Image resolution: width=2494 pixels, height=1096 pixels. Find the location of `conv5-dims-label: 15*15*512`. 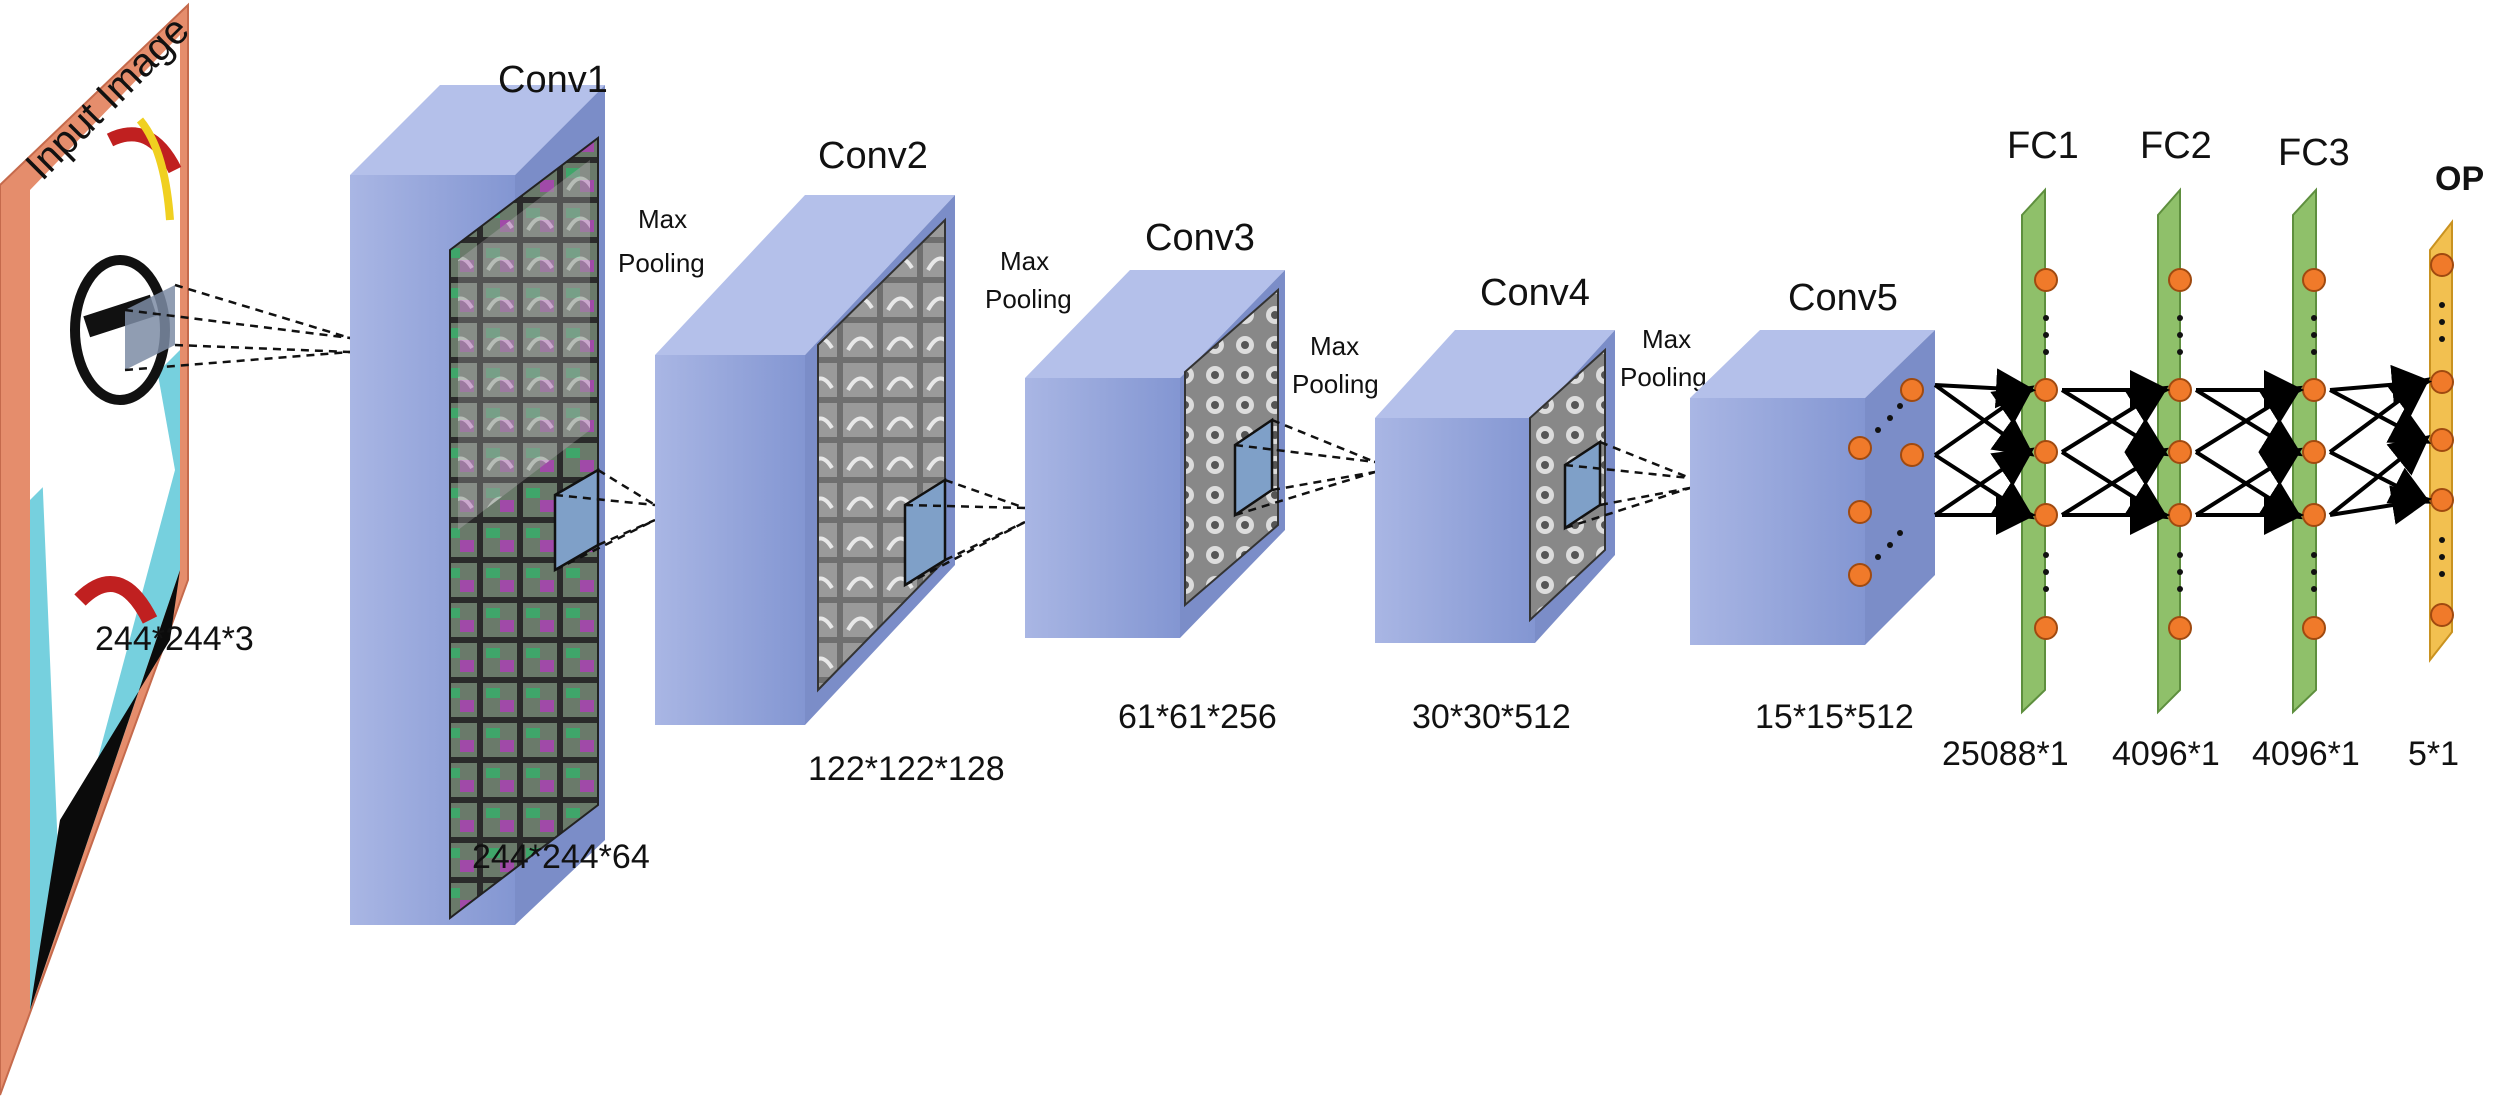

conv5-dims-label: 15*15*512 is located at coordinates (1834, 717).